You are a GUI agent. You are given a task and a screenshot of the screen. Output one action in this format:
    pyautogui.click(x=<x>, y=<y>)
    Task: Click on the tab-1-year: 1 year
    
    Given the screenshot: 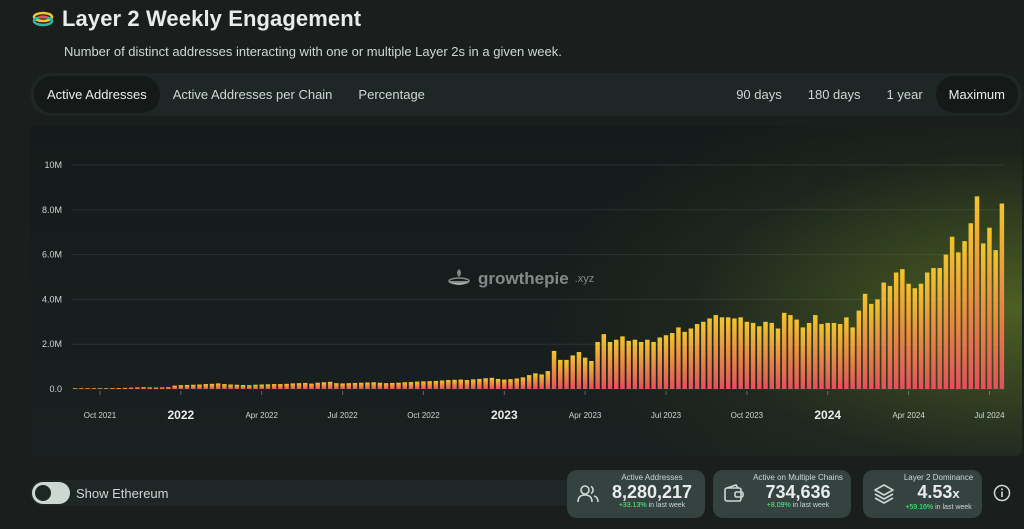 What is the action you would take?
    pyautogui.click(x=904, y=94)
    